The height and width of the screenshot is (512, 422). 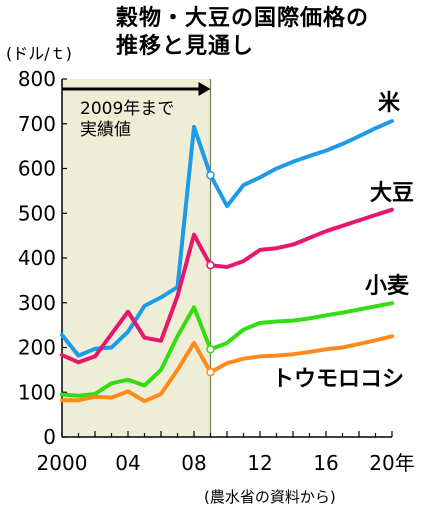 What do you see at coordinates (37, 213) in the screenshot?
I see `y-tick-label-500: 500` at bounding box center [37, 213].